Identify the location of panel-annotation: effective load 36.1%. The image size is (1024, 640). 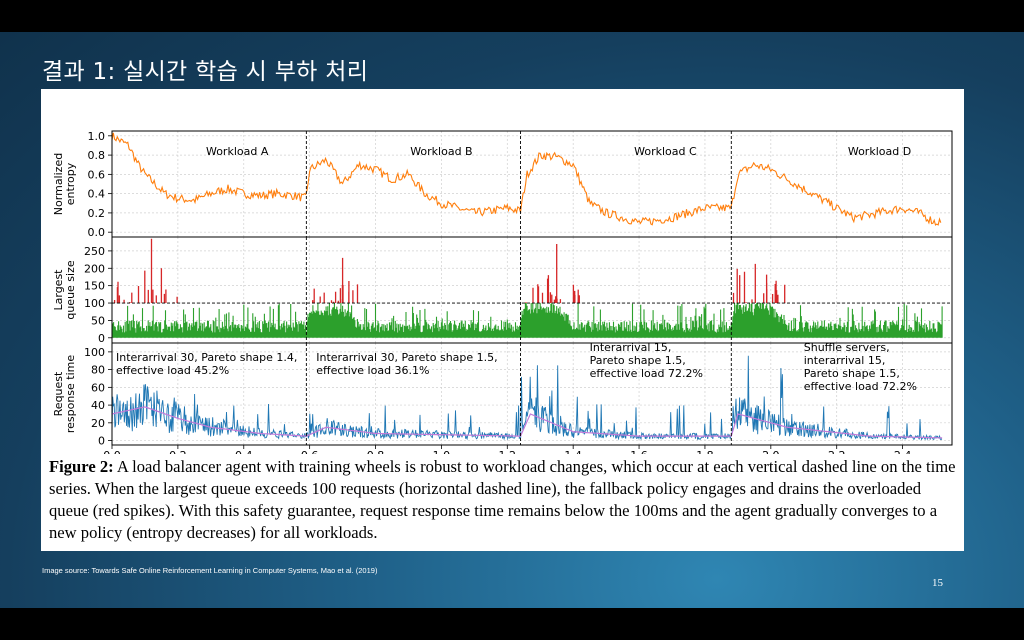
(372, 370).